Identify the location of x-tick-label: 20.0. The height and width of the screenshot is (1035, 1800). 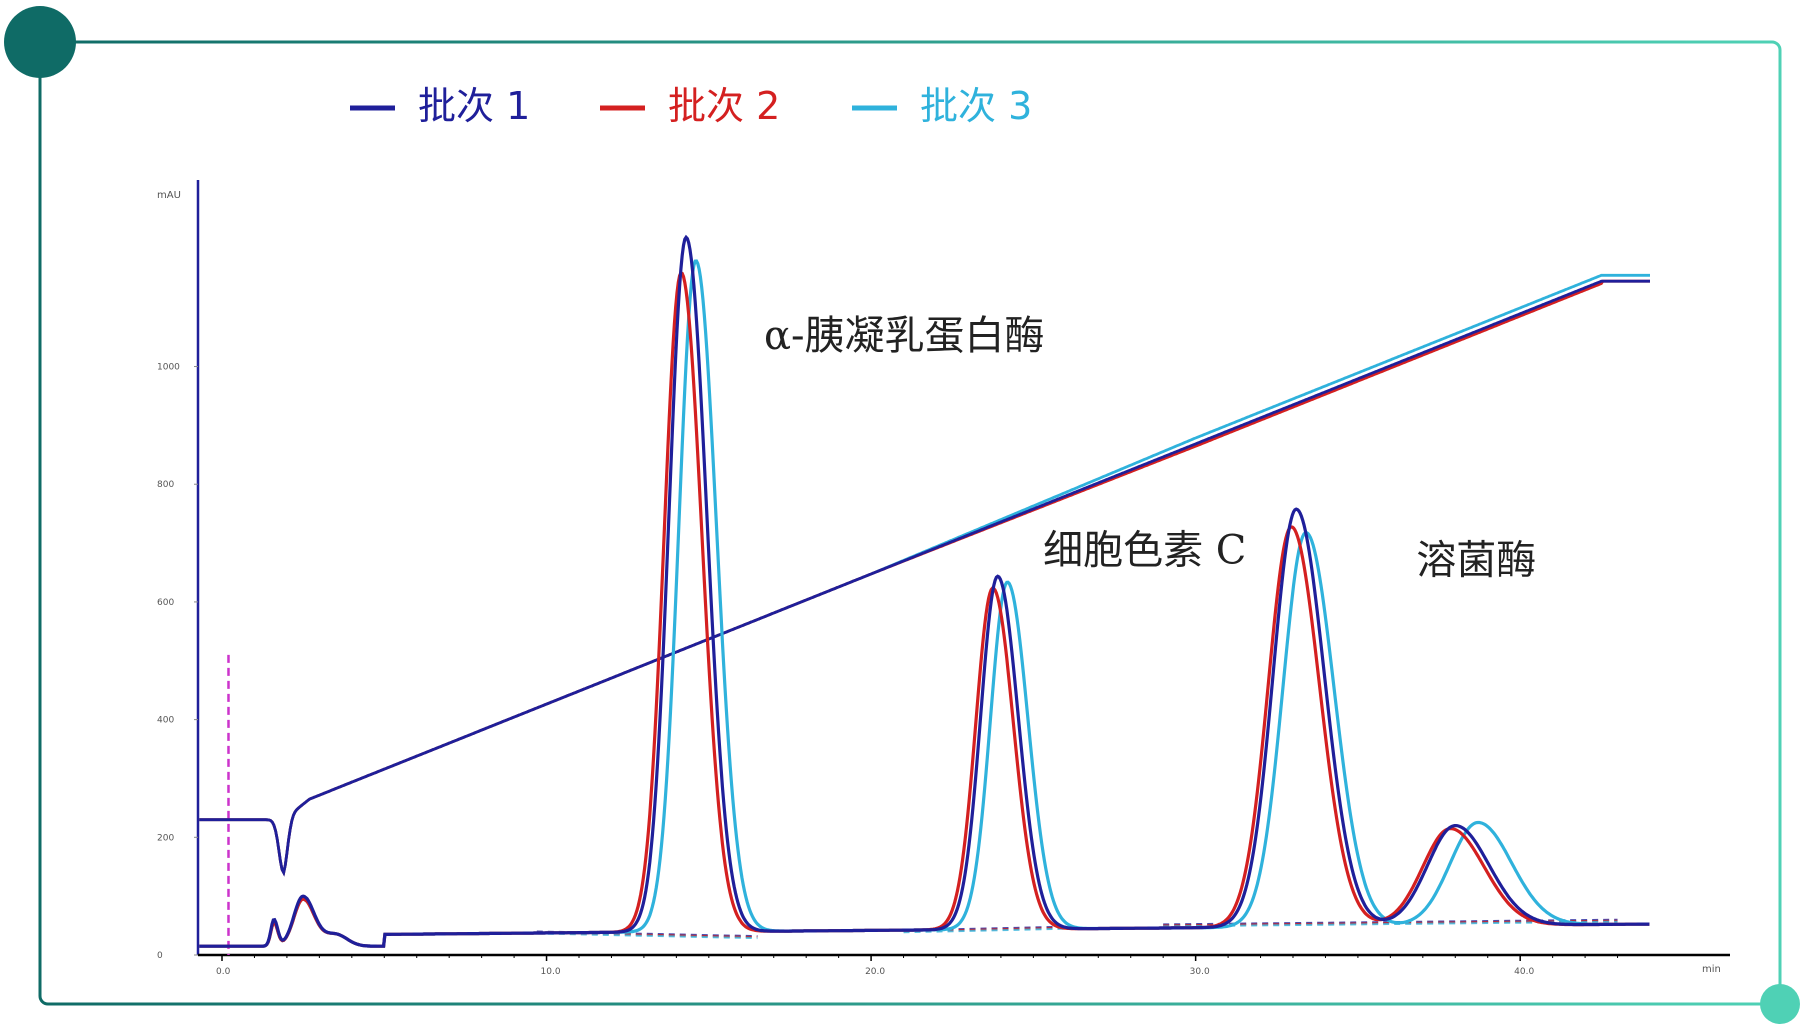
(875, 972).